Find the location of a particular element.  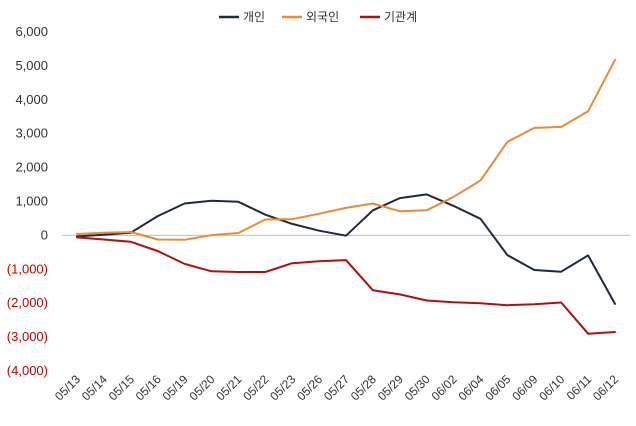

y-tick-label: 1,000 is located at coordinates (31, 201).